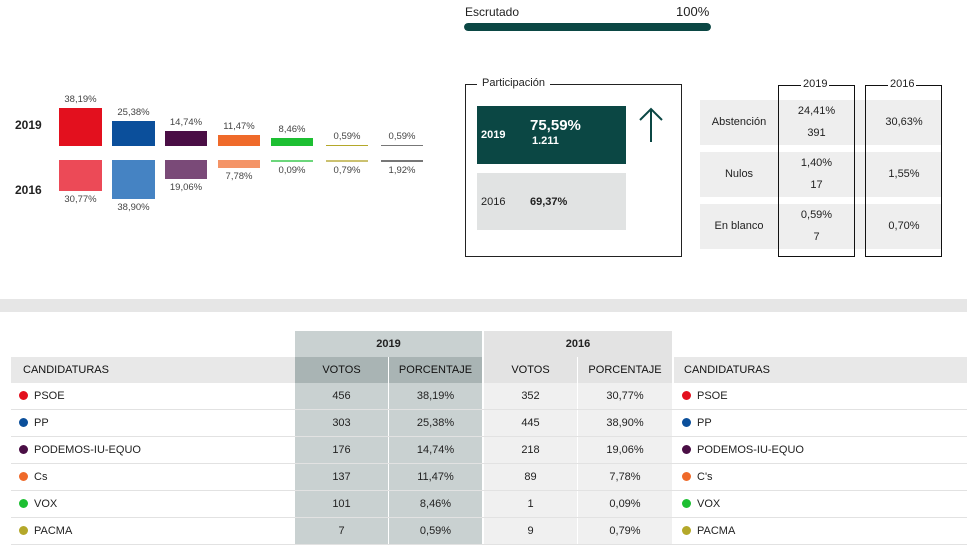  I want to click on bar-2016-vox, so click(292, 161).